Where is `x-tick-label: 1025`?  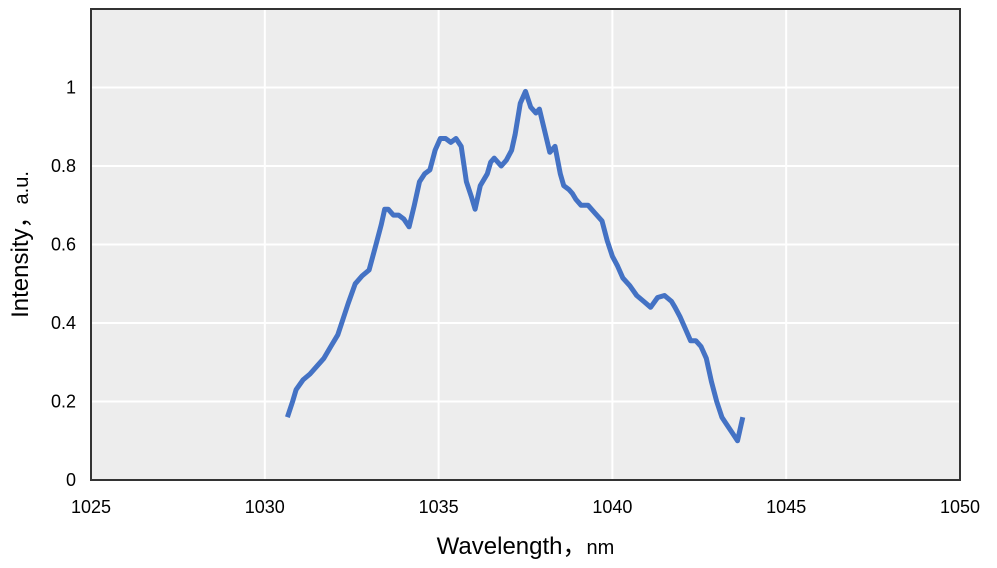 x-tick-label: 1025 is located at coordinates (91, 507).